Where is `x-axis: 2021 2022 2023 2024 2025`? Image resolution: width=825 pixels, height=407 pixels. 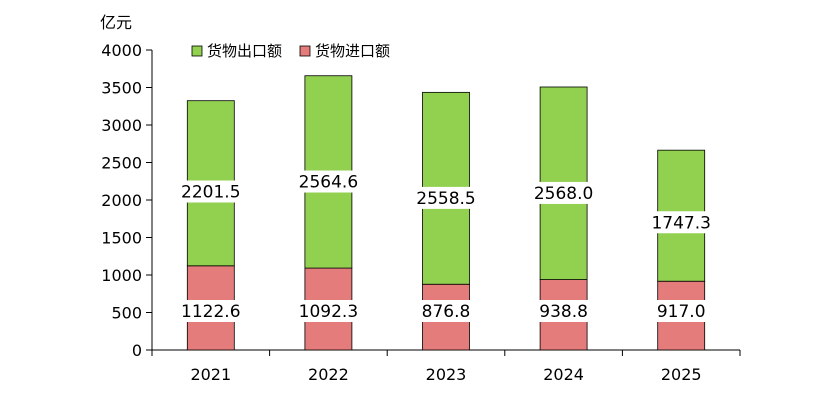
x-axis: 2021 2022 2023 2024 2025 is located at coordinates (446, 366).